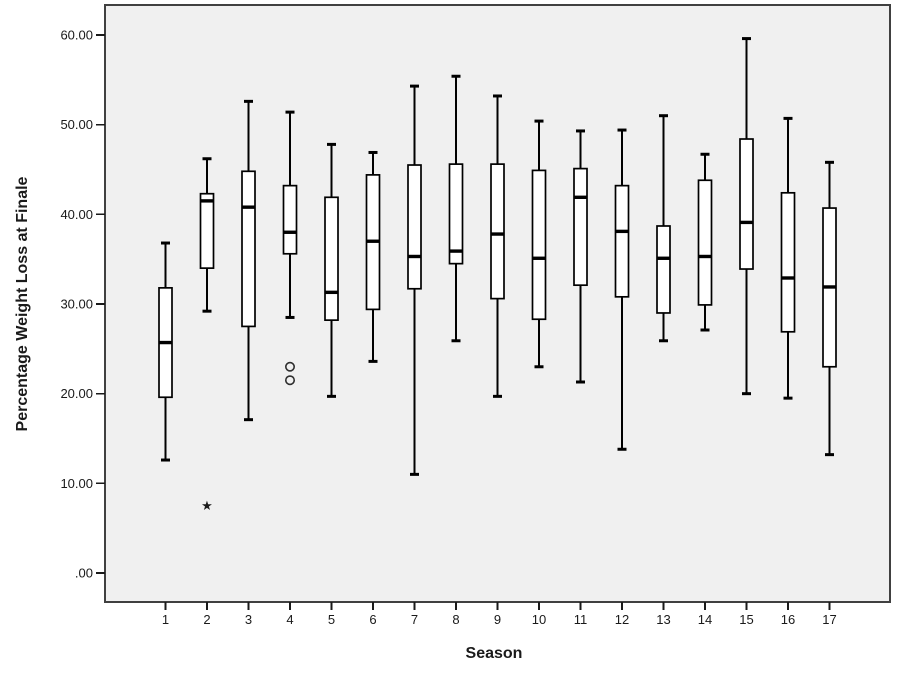 This screenshot has height=689, width=901. What do you see at coordinates (663, 619) in the screenshot?
I see `x-tick-label: 13` at bounding box center [663, 619].